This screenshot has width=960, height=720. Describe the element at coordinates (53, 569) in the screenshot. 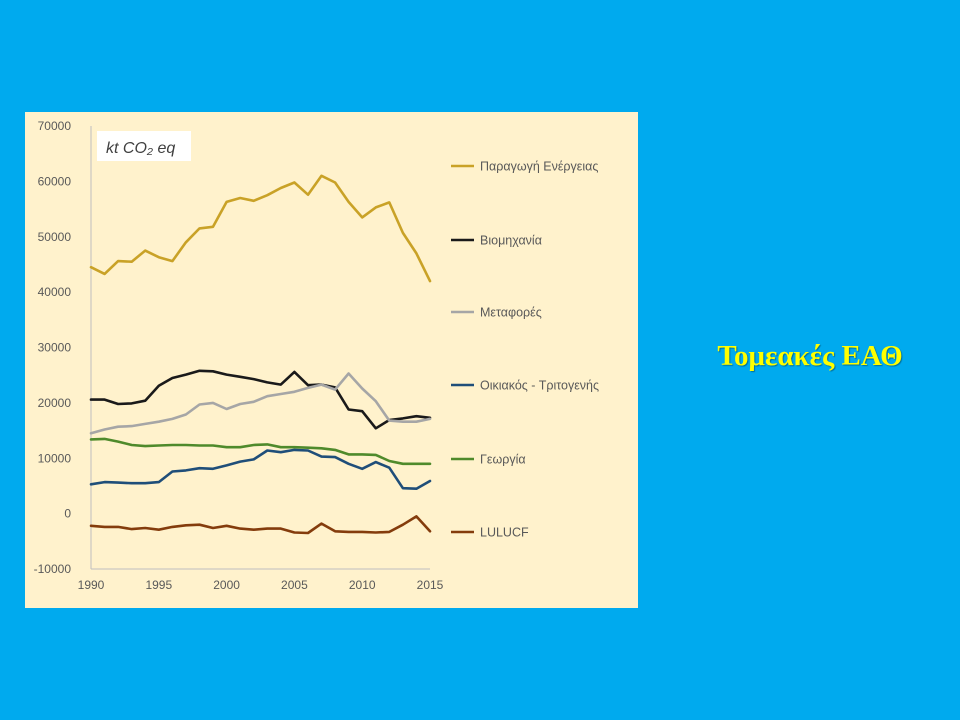

I see `y-tick-label: -10000` at that location.